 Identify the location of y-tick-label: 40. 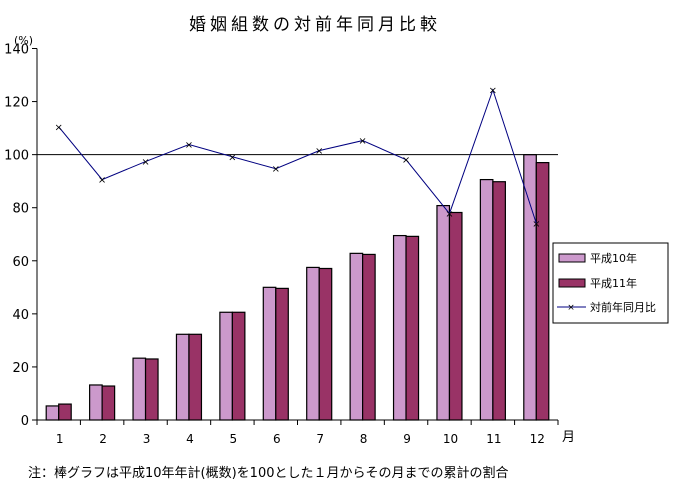
(20, 315).